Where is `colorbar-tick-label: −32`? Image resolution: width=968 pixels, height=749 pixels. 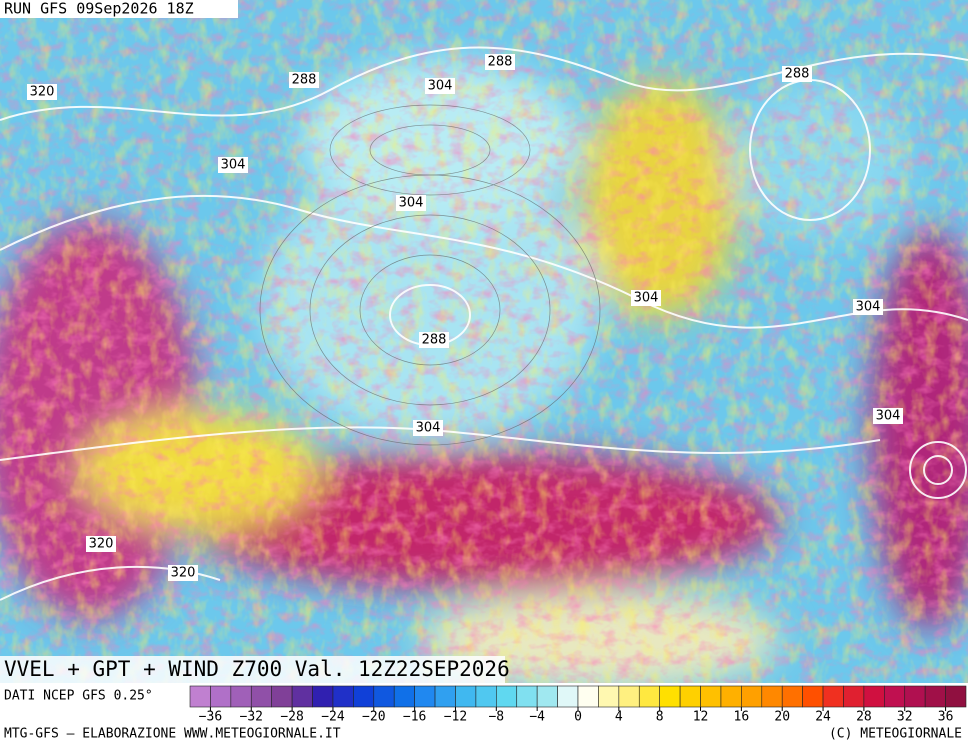
colorbar-tick-label: −32 is located at coordinates (251, 717).